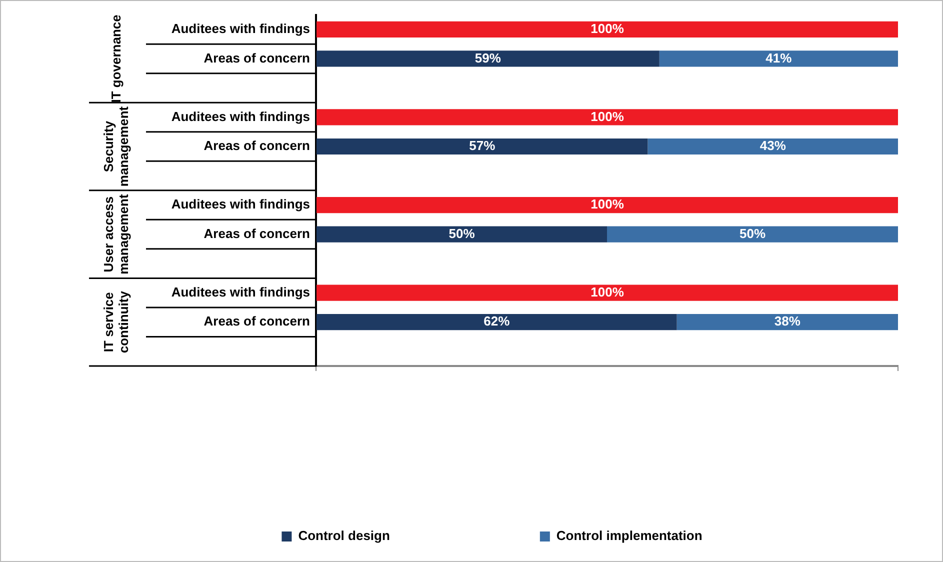 Image resolution: width=943 pixels, height=562 pixels. I want to click on data-label: 41%, so click(779, 58).